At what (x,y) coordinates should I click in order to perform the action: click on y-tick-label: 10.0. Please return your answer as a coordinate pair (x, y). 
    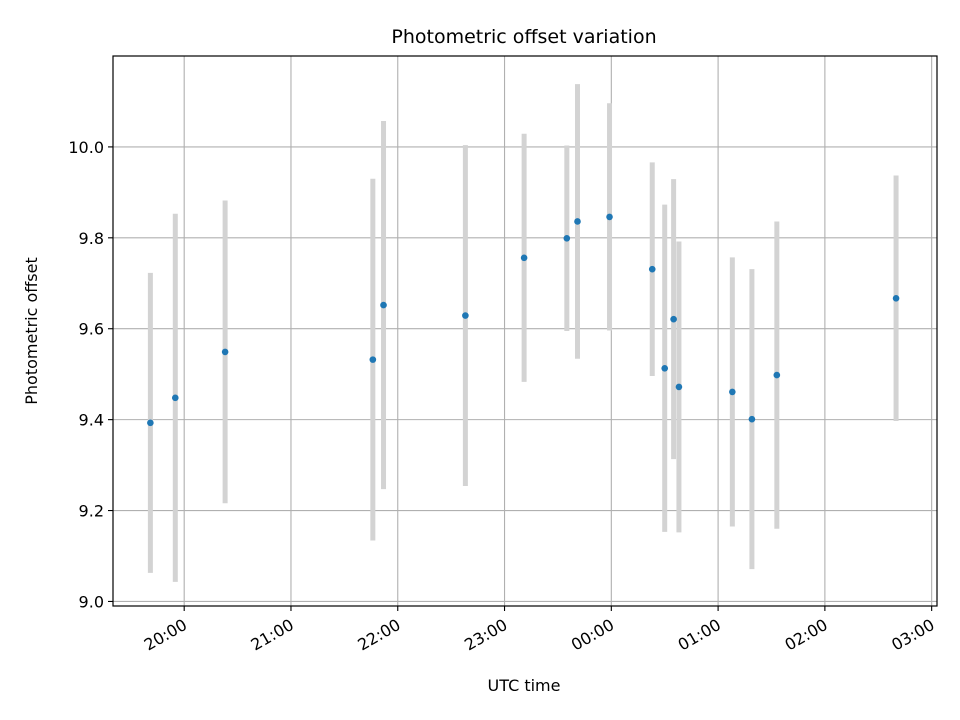
    Looking at the image, I should click on (86, 147).